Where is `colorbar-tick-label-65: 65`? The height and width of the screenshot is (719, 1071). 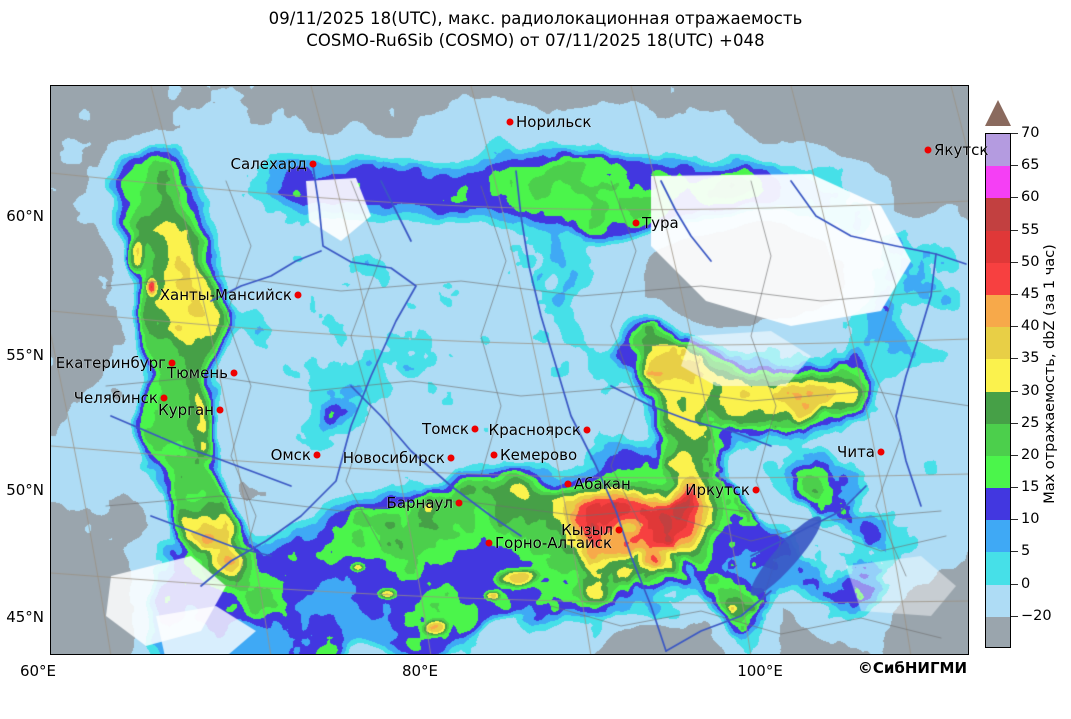
colorbar-tick-label-65: 65 is located at coordinates (1030, 165).